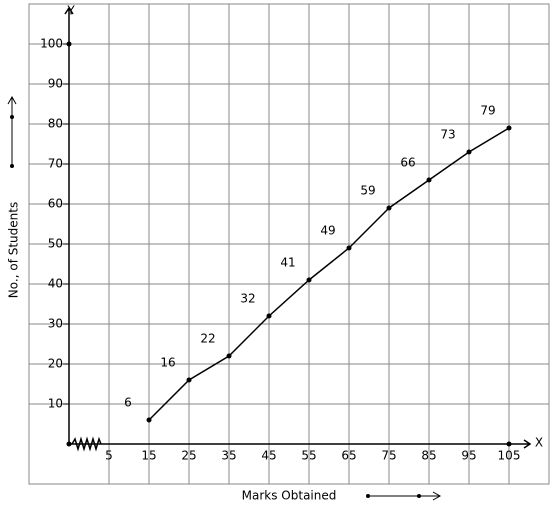  Describe the element at coordinates (51, 44) in the screenshot. I see `y-tick-label: 100` at that location.